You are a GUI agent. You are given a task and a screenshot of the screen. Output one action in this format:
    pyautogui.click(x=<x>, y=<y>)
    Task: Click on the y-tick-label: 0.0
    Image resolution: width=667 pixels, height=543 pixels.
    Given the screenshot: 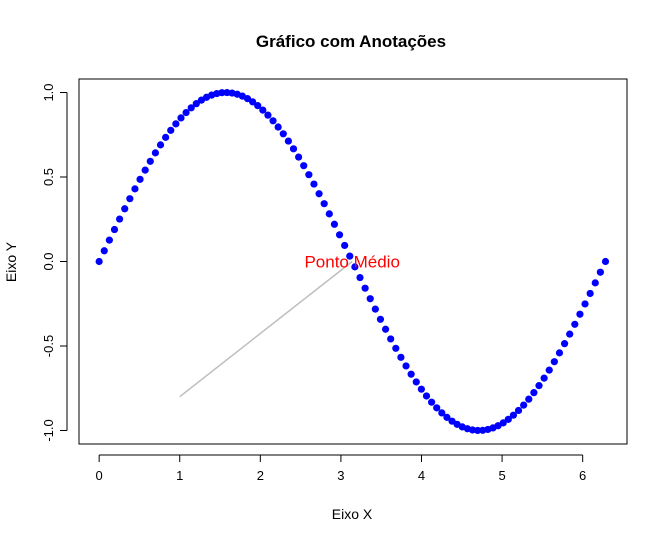 What is the action you would take?
    pyautogui.click(x=48, y=261)
    